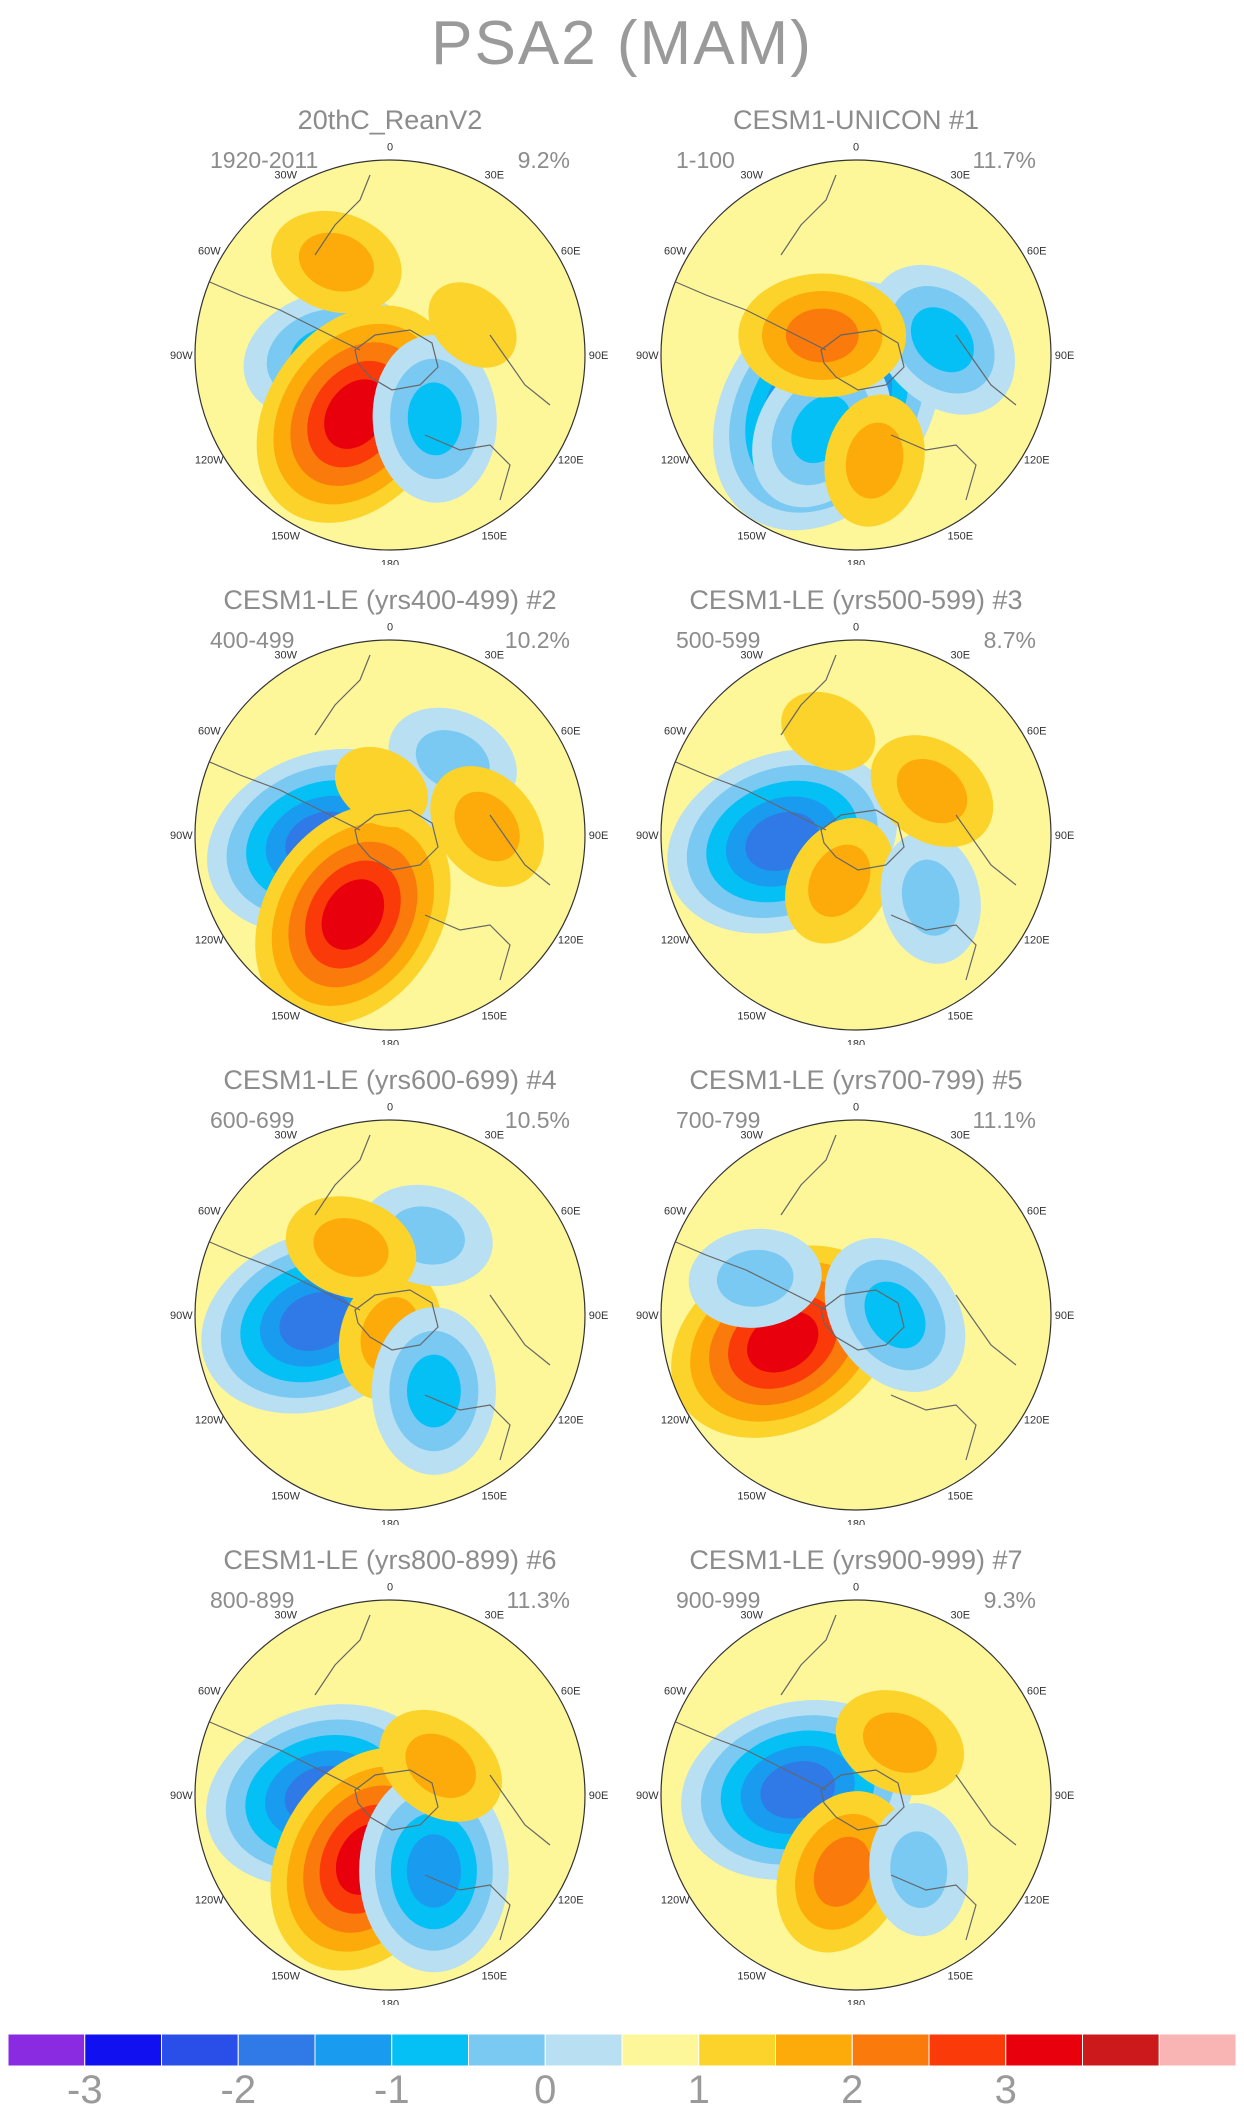 This screenshot has width=1244, height=2113. What do you see at coordinates (209, 732) in the screenshot?
I see `longitude-label: 60W` at bounding box center [209, 732].